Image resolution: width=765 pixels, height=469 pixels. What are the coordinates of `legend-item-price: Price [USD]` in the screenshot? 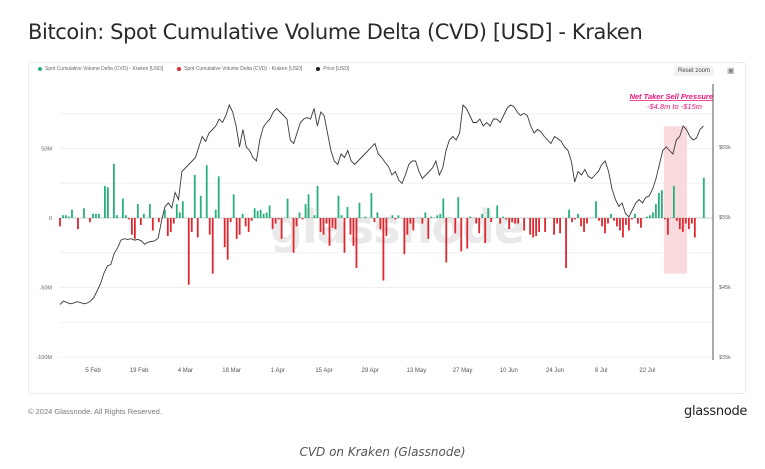 It's located at (332, 69).